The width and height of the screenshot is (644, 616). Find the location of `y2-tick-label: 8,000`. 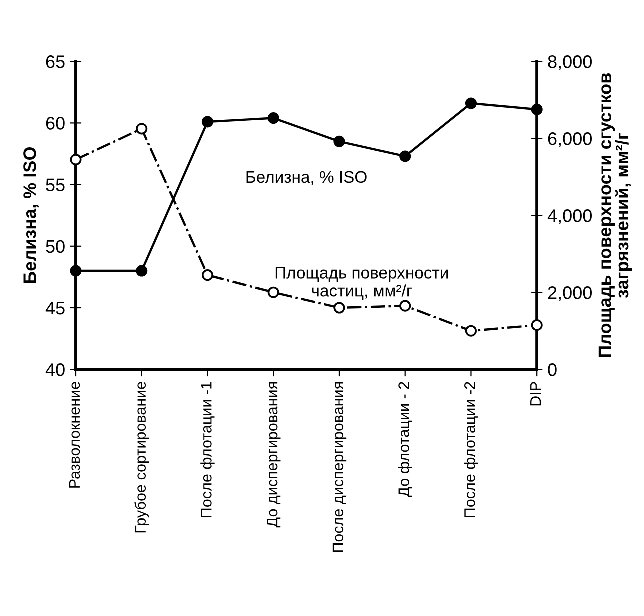

y2-tick-label: 8,000 is located at coordinates (570, 63).